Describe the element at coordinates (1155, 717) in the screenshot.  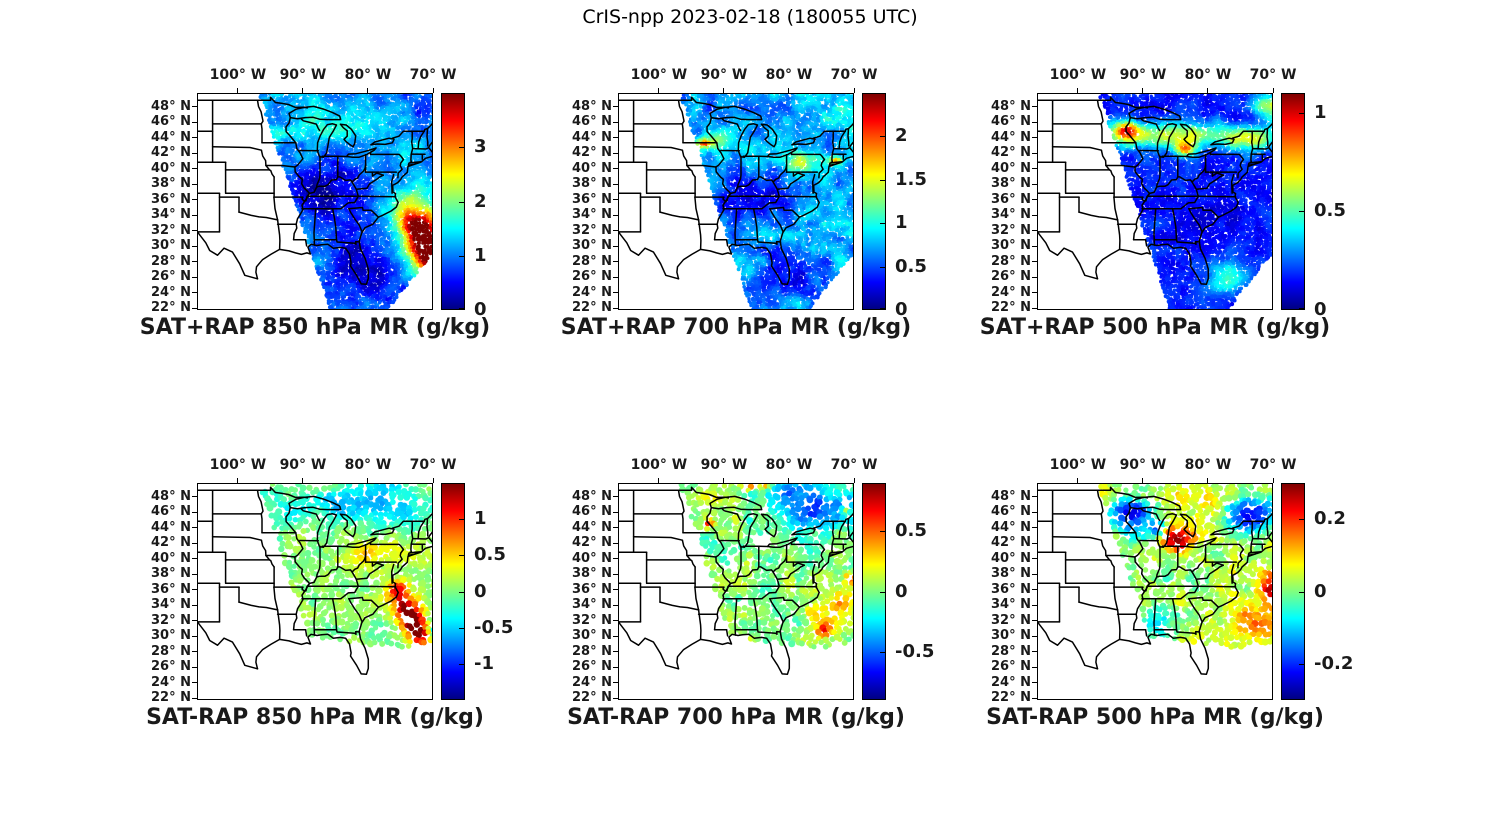
I see `panel-title: SAT-RAP 500 hPa MR (g/kg)` at that location.